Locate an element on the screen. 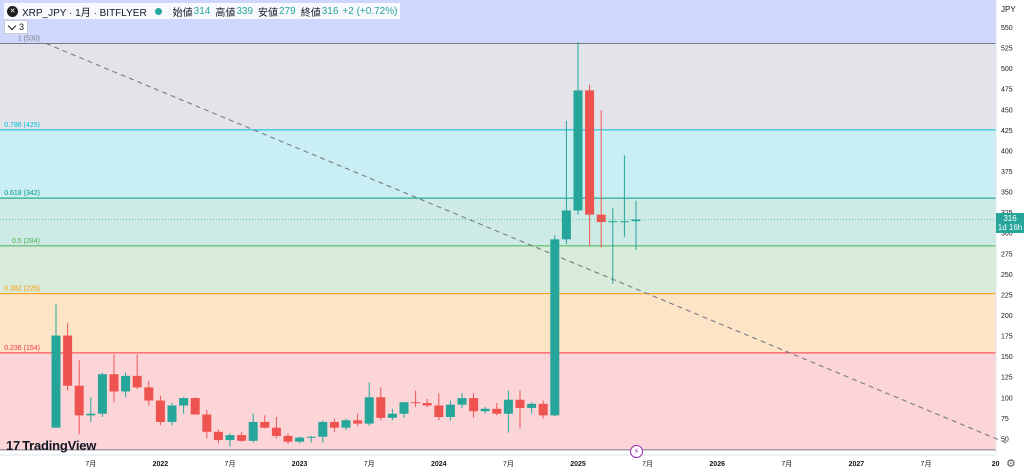  y-tick-label: 375 is located at coordinates (1007, 172).